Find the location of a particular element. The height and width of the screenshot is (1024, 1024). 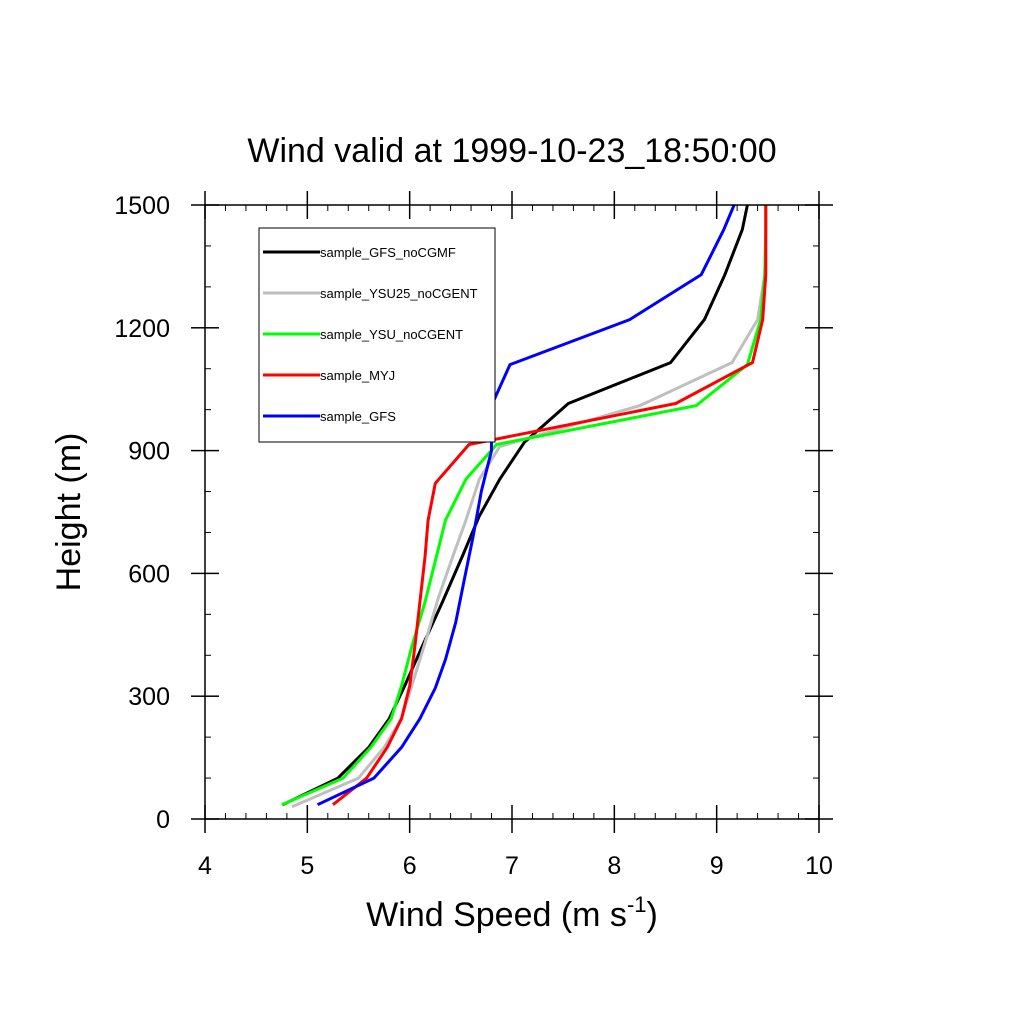

y-axis-label: Height (m) is located at coordinates (69, 512).